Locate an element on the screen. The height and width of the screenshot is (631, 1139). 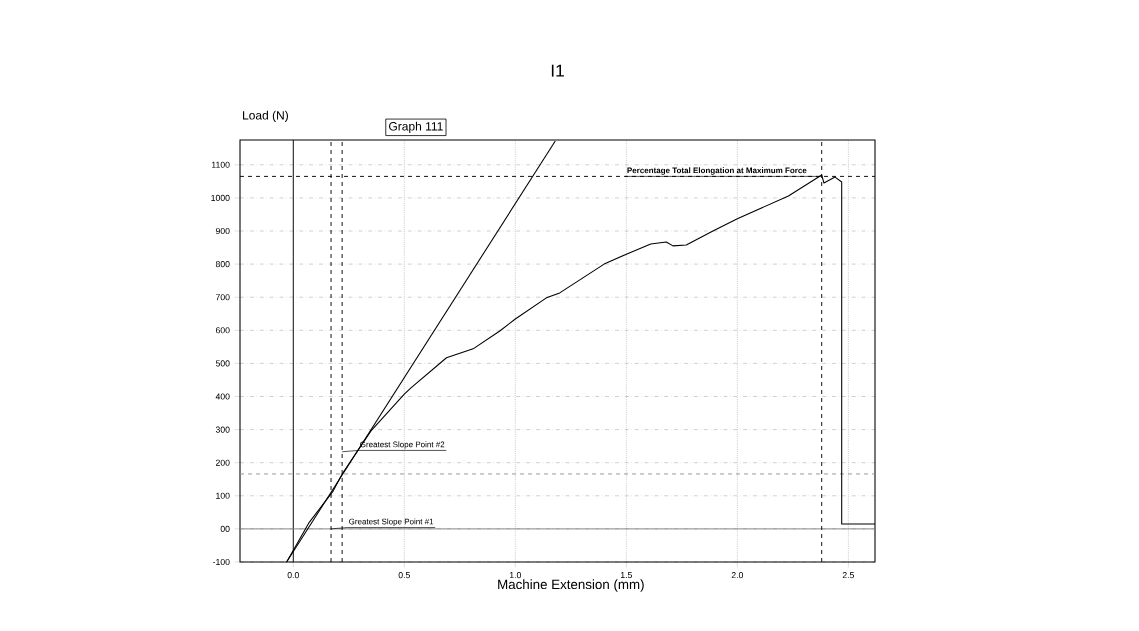
y-tick-label: 100 is located at coordinates (223, 495).